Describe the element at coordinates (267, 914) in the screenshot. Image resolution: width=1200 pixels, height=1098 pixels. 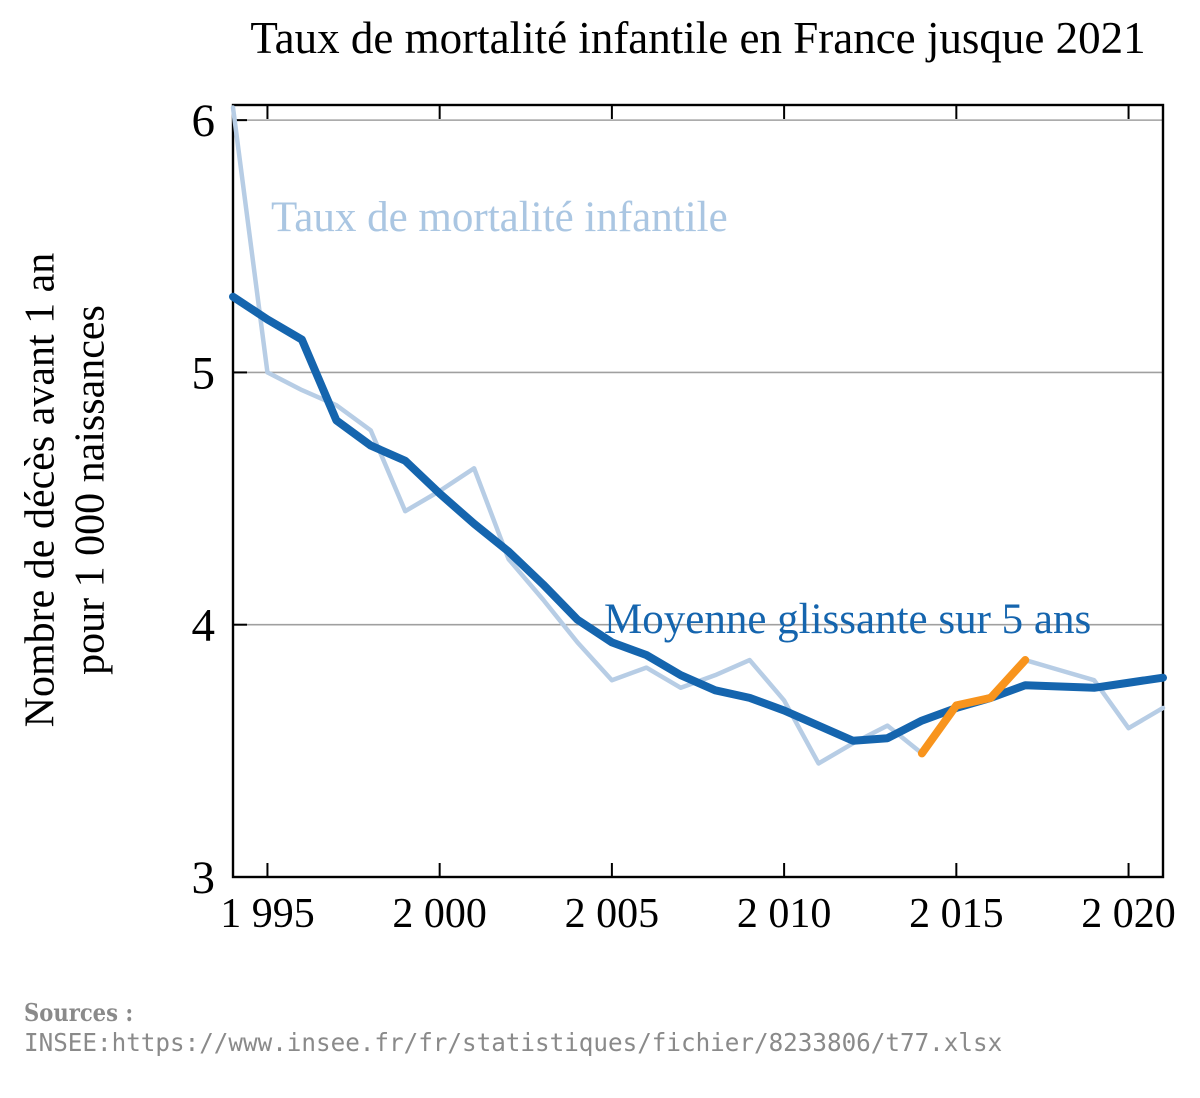
I see `x-tick-label: 1 995` at that location.